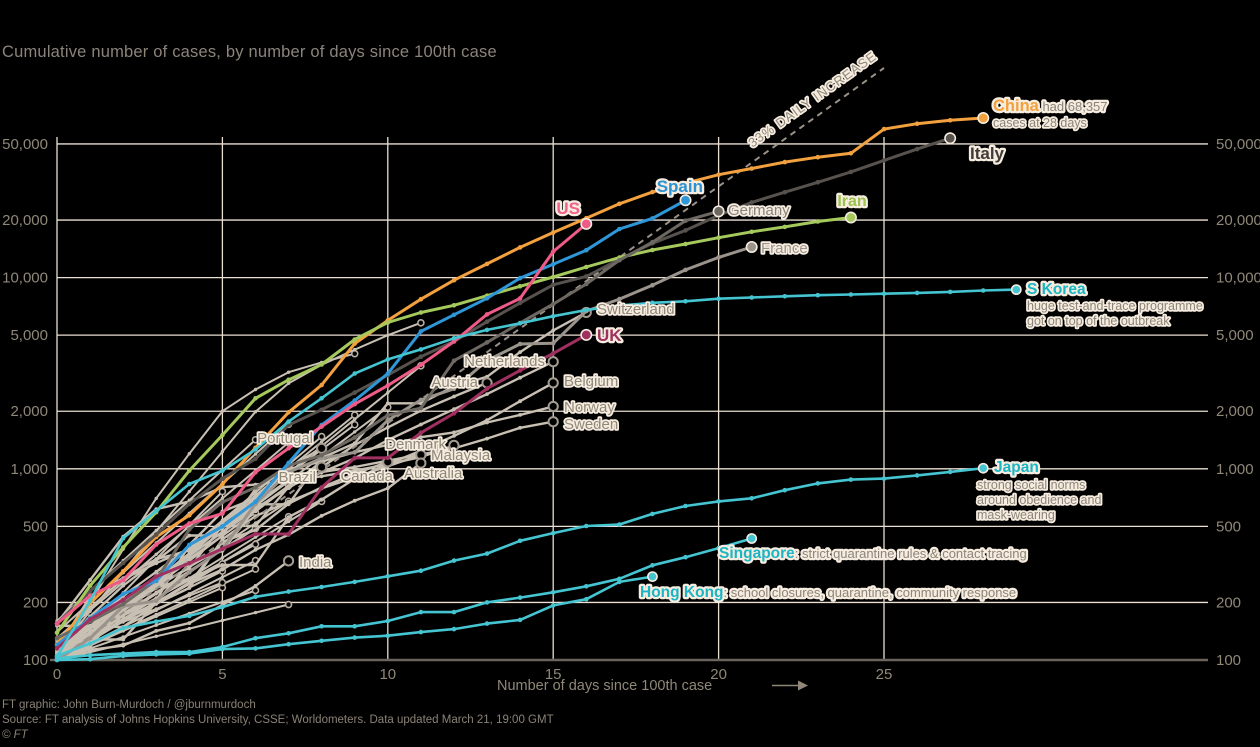 This screenshot has width=1260, height=747. I want to click on series-label-iran: Iran, so click(851, 201).